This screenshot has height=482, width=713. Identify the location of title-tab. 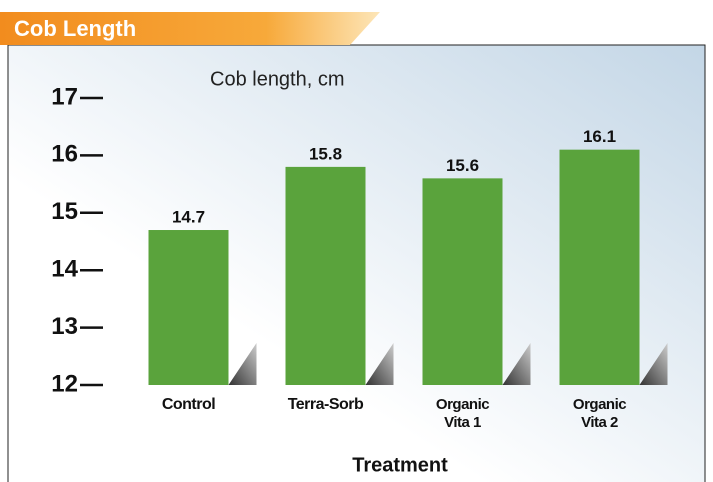
(190, 28).